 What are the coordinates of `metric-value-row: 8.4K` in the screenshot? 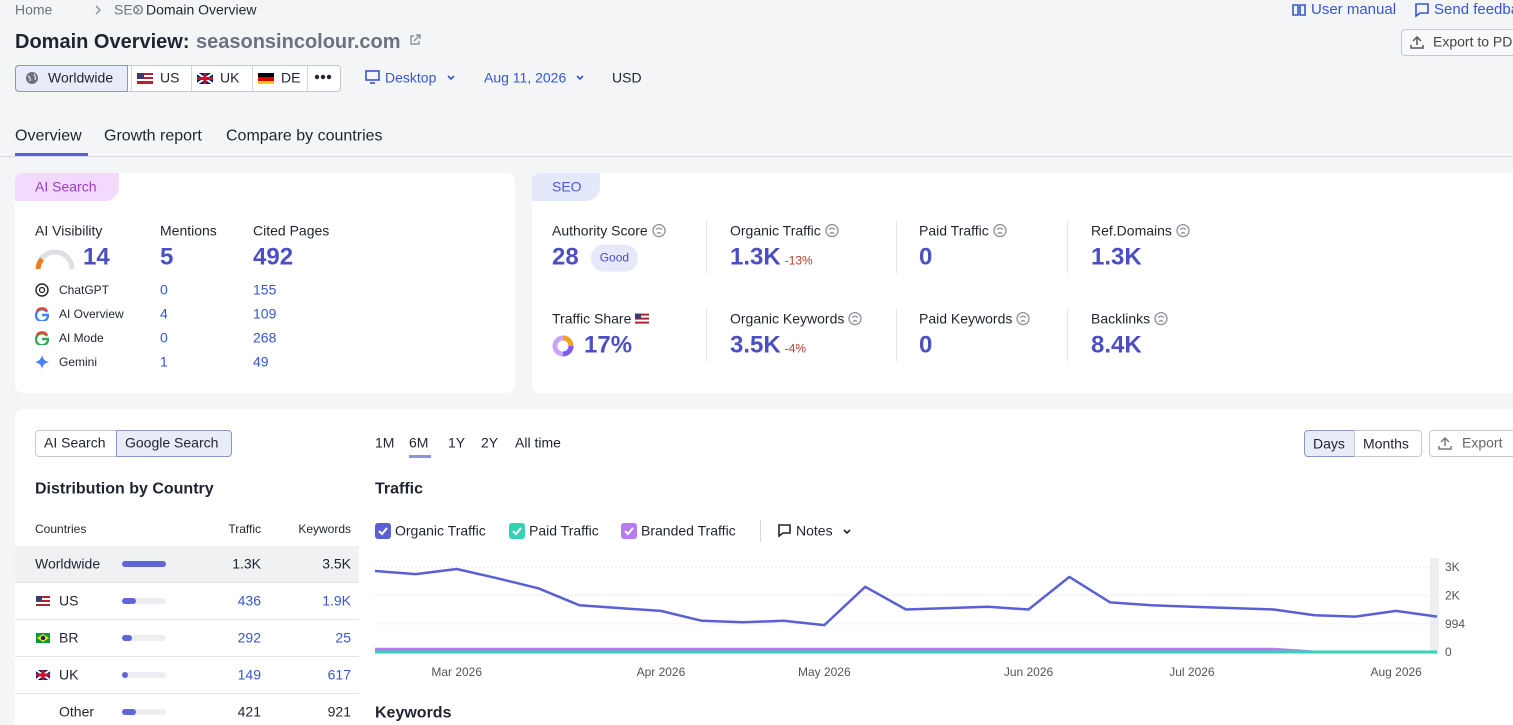 It's located at (1116, 346).